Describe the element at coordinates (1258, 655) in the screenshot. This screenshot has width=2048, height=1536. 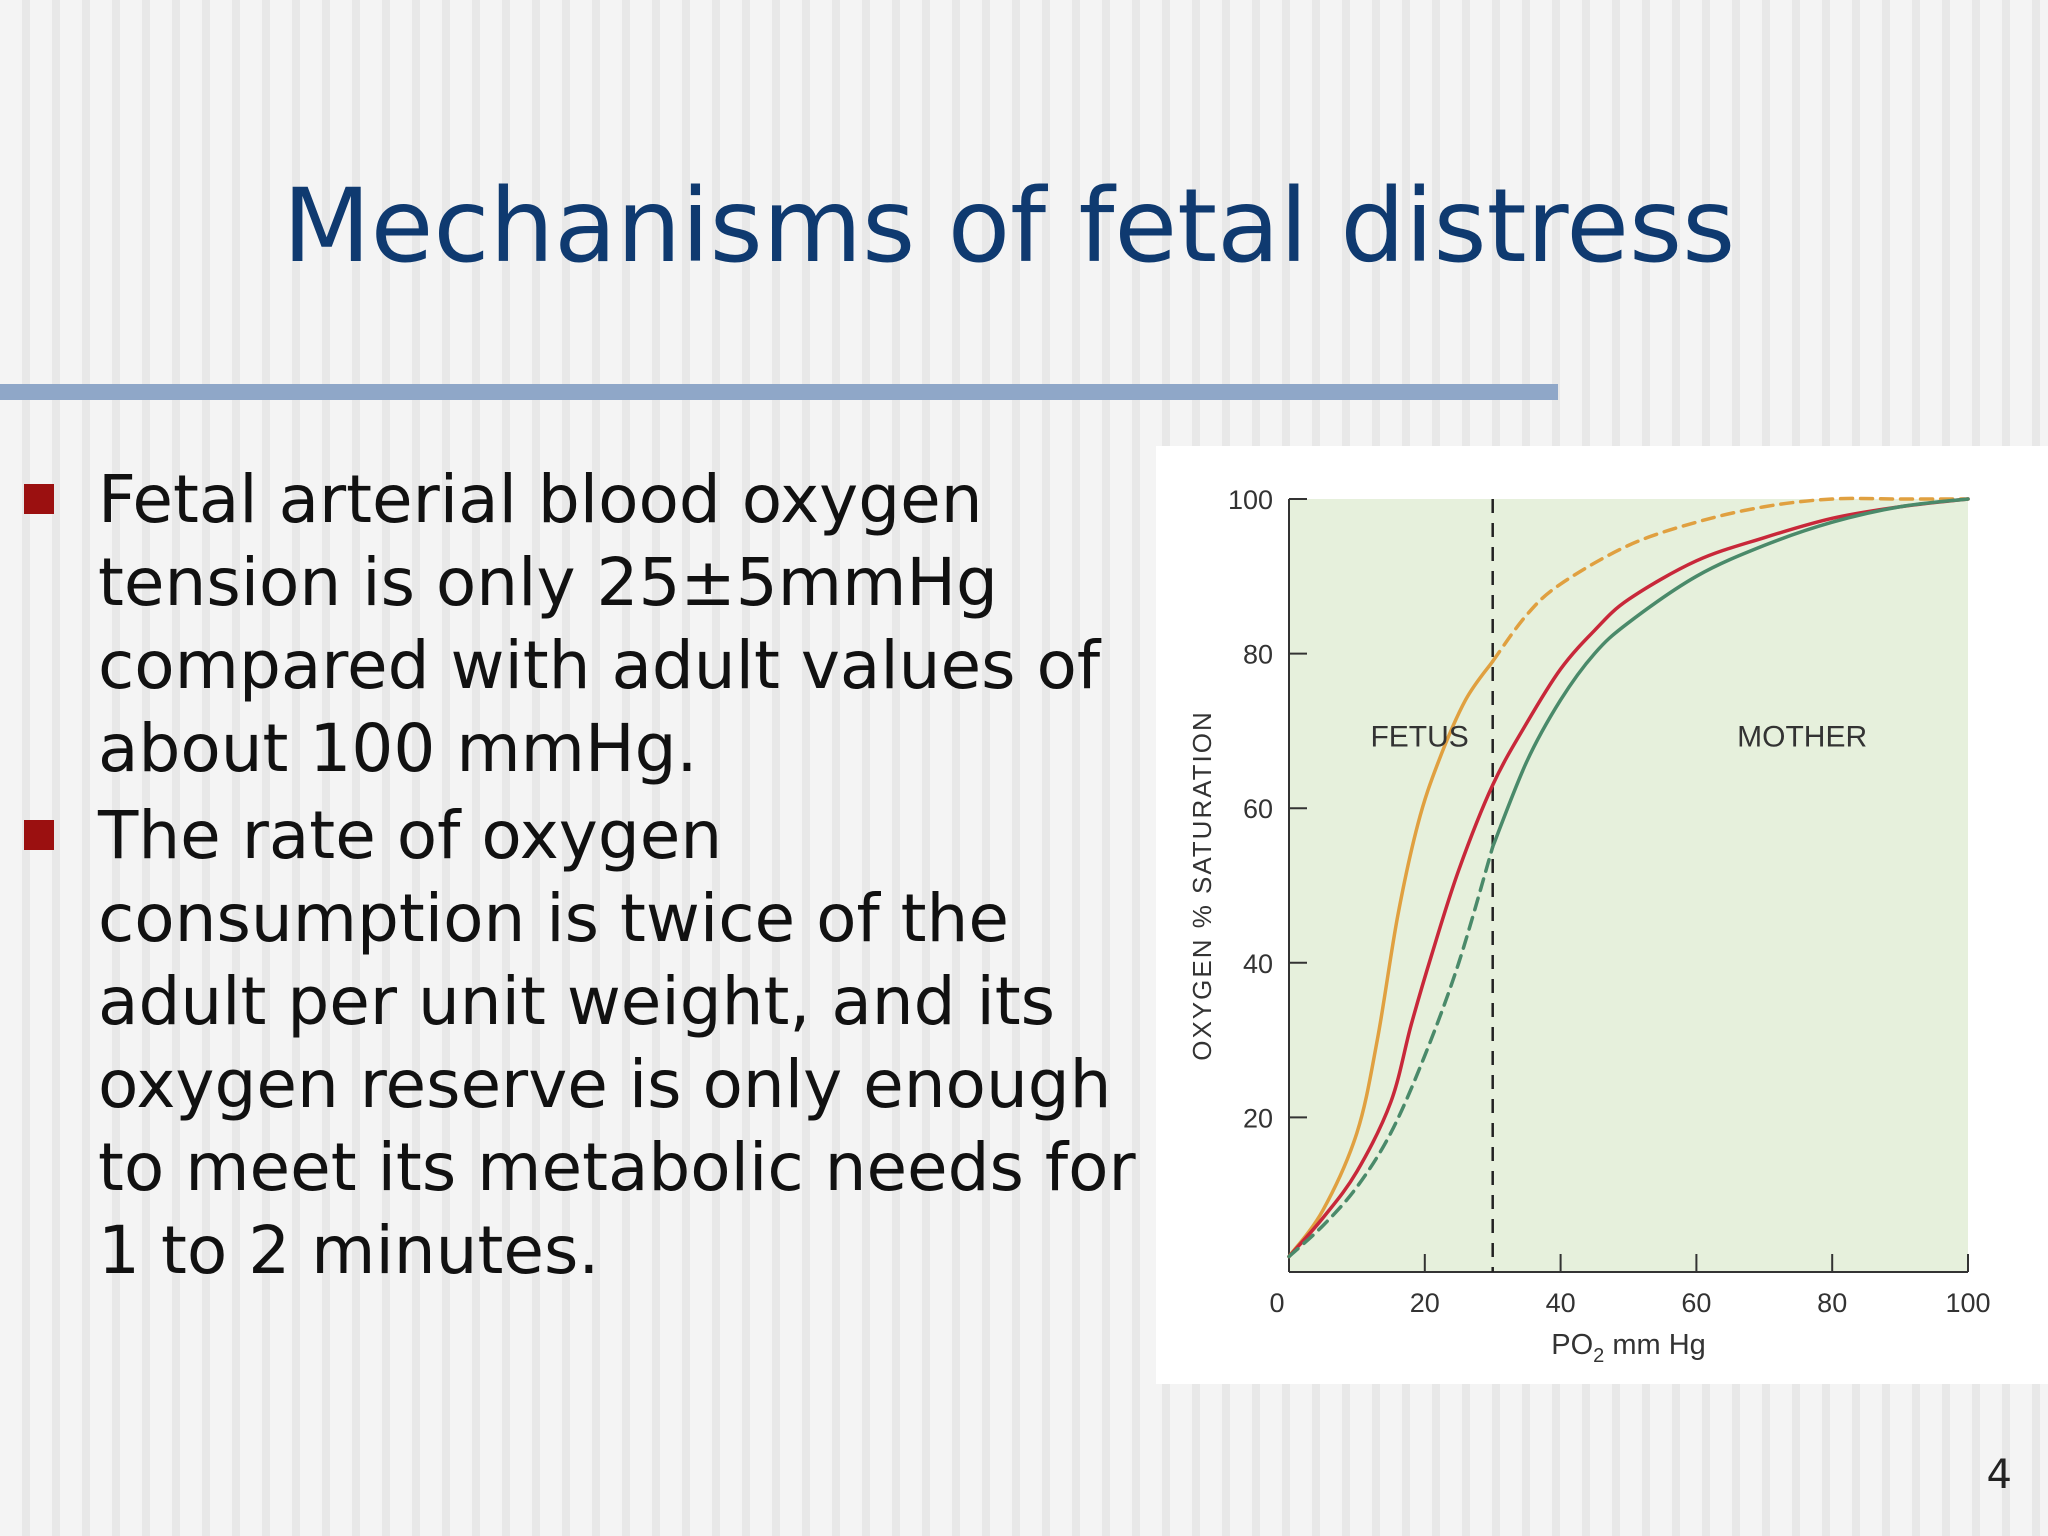
I see `y-tick-label: 80` at that location.